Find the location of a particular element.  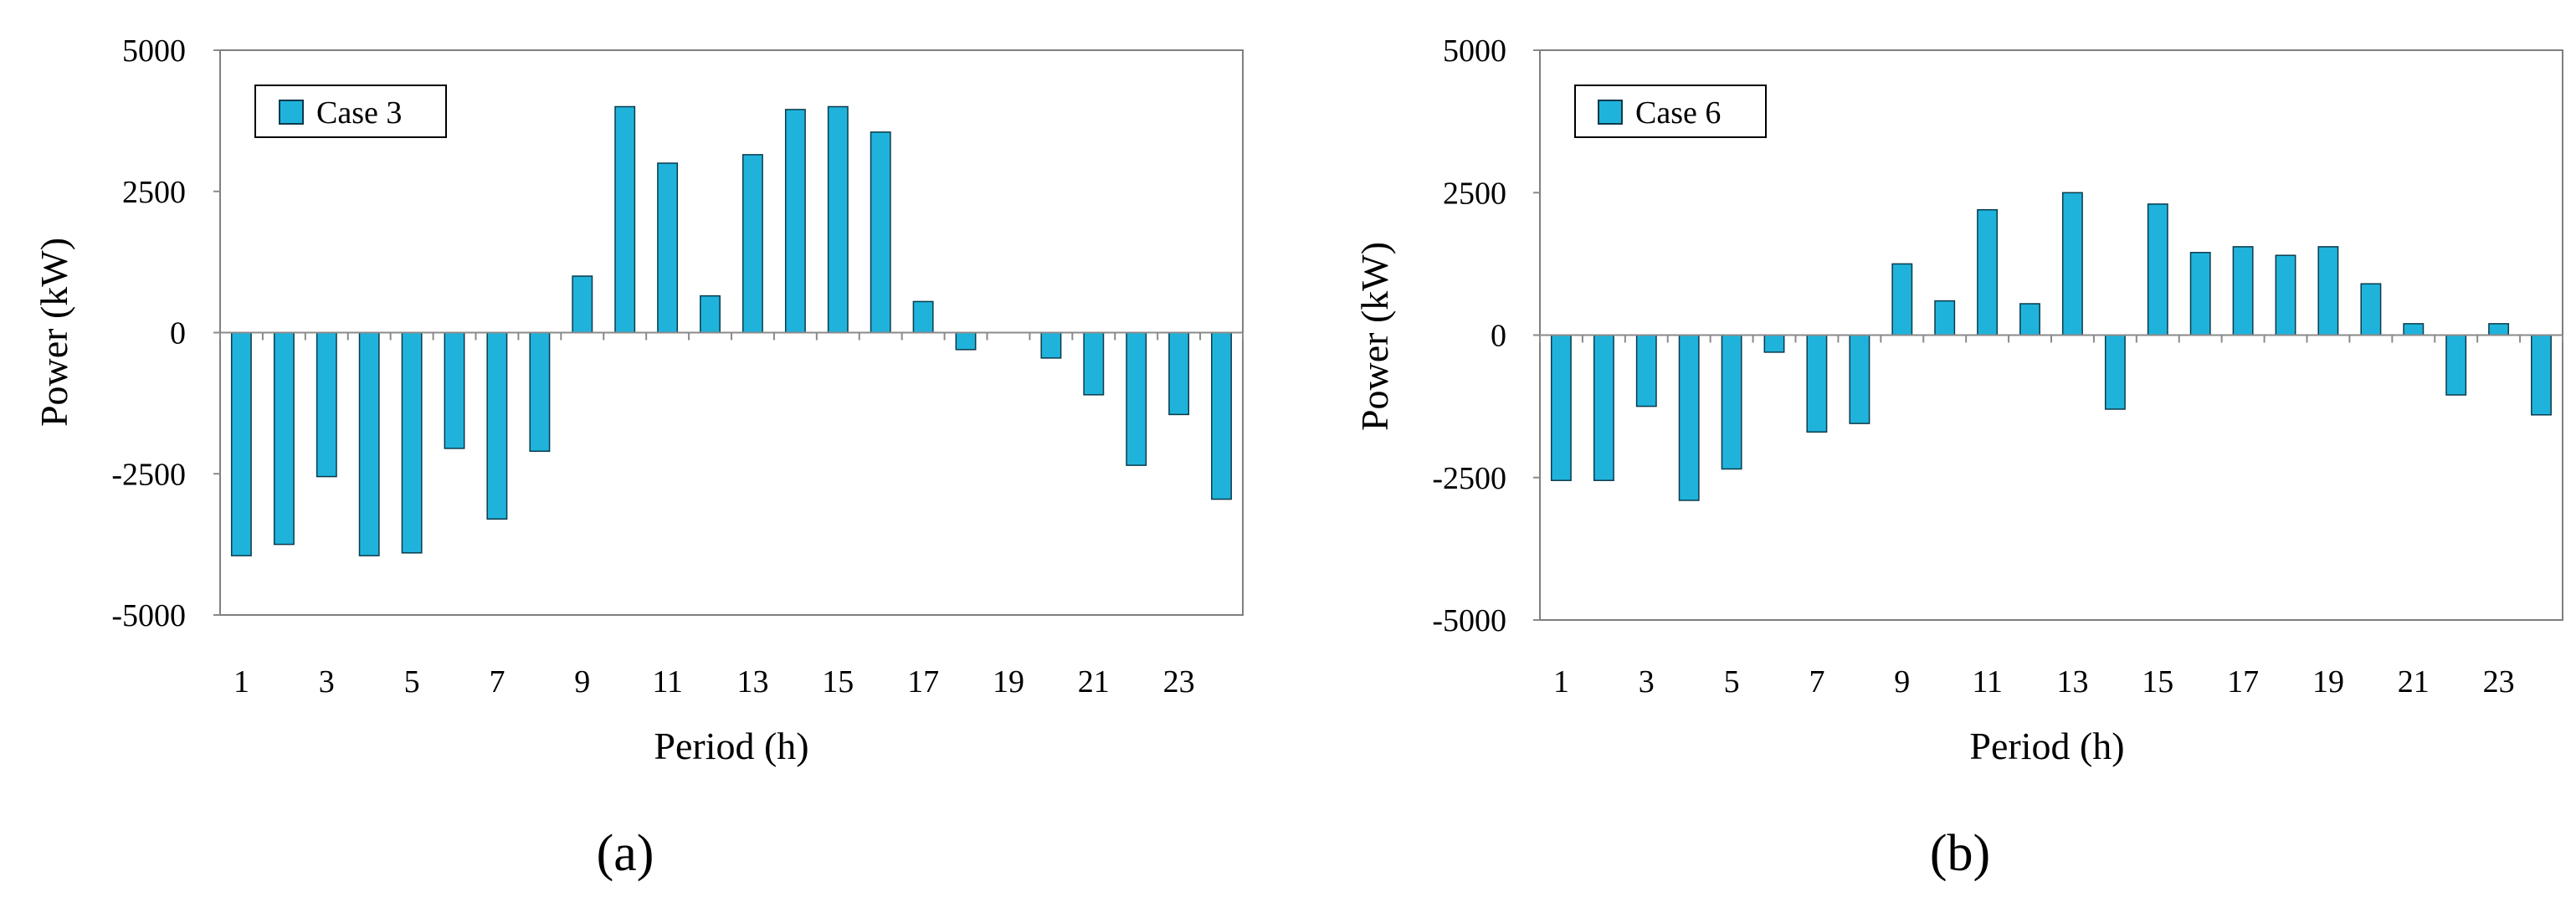

x-tick-label-a-9: 9 is located at coordinates (582, 682).